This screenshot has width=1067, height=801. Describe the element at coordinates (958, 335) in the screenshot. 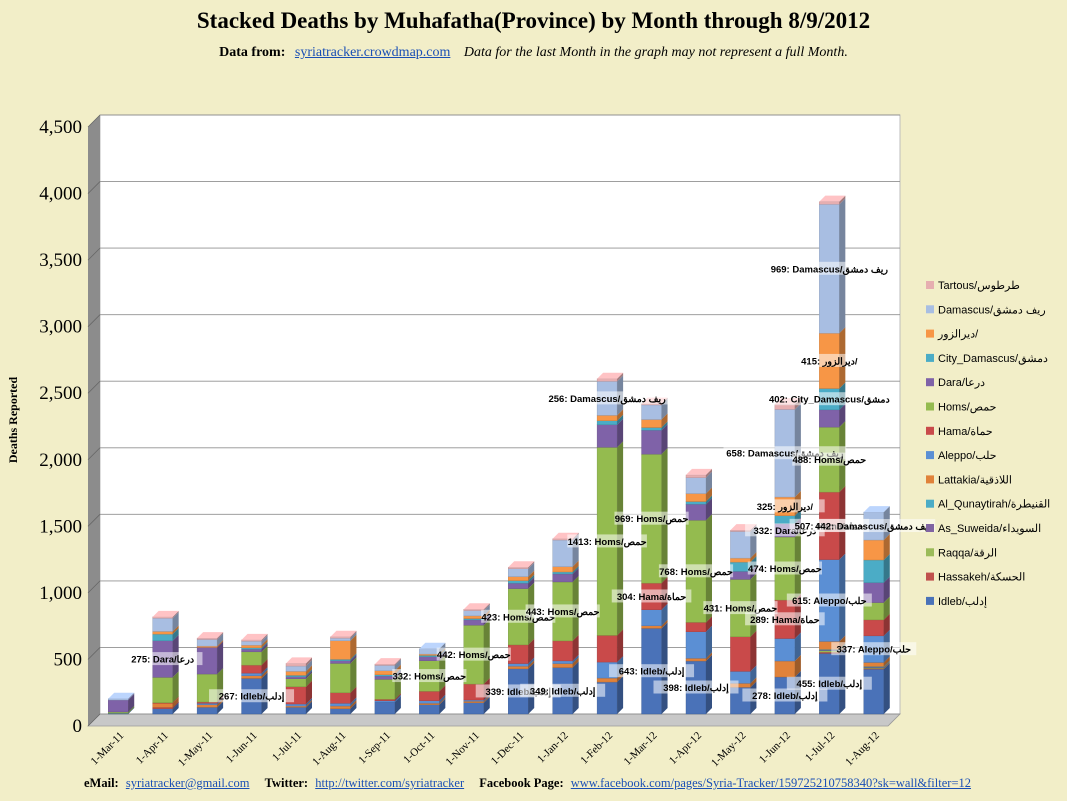

I see `svg-text: ديرالزور/` at that location.